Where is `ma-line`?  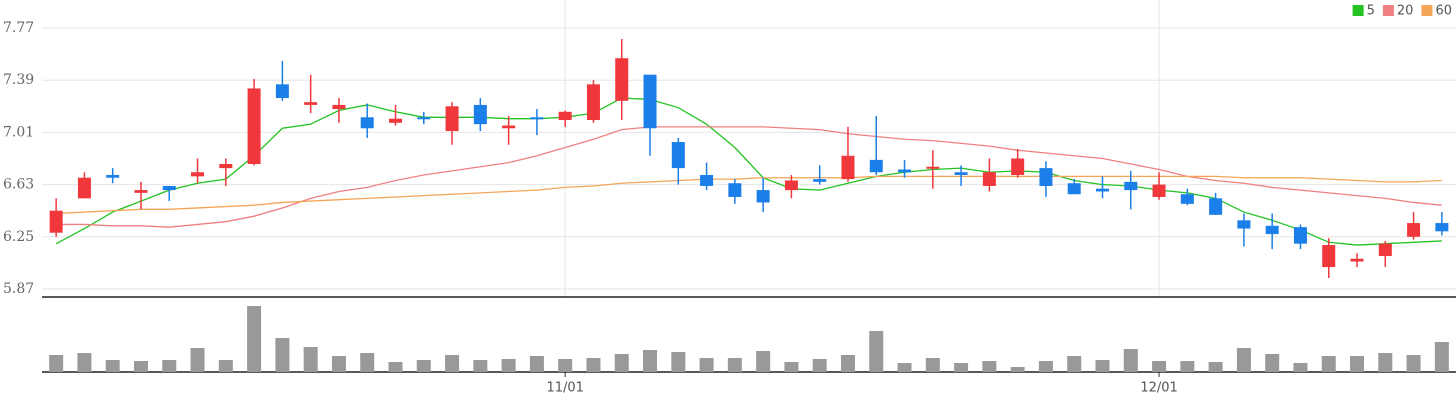
ma-line is located at coordinates (749, 195).